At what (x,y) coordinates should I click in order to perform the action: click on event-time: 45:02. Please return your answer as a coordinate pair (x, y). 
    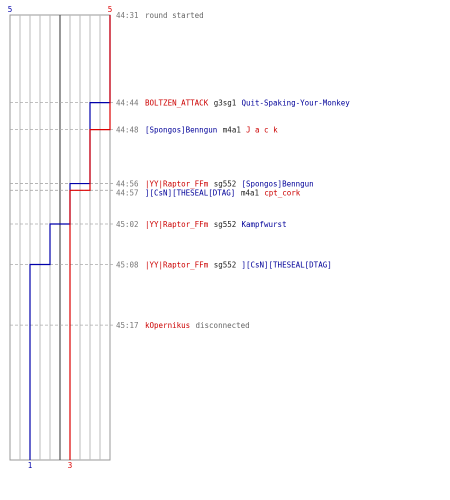
    Looking at the image, I should click on (127, 224).